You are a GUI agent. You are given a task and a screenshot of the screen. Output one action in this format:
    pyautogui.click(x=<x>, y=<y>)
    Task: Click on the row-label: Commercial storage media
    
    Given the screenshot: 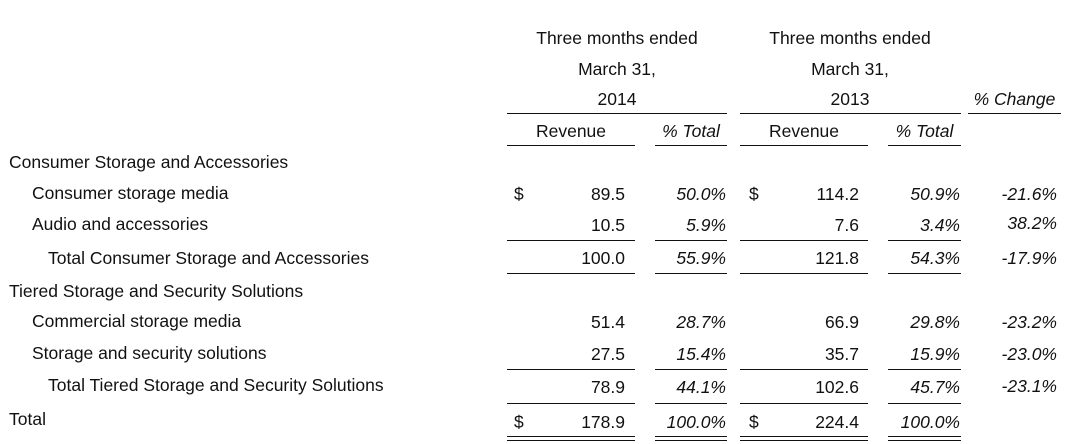 What is the action you would take?
    pyautogui.click(x=137, y=321)
    